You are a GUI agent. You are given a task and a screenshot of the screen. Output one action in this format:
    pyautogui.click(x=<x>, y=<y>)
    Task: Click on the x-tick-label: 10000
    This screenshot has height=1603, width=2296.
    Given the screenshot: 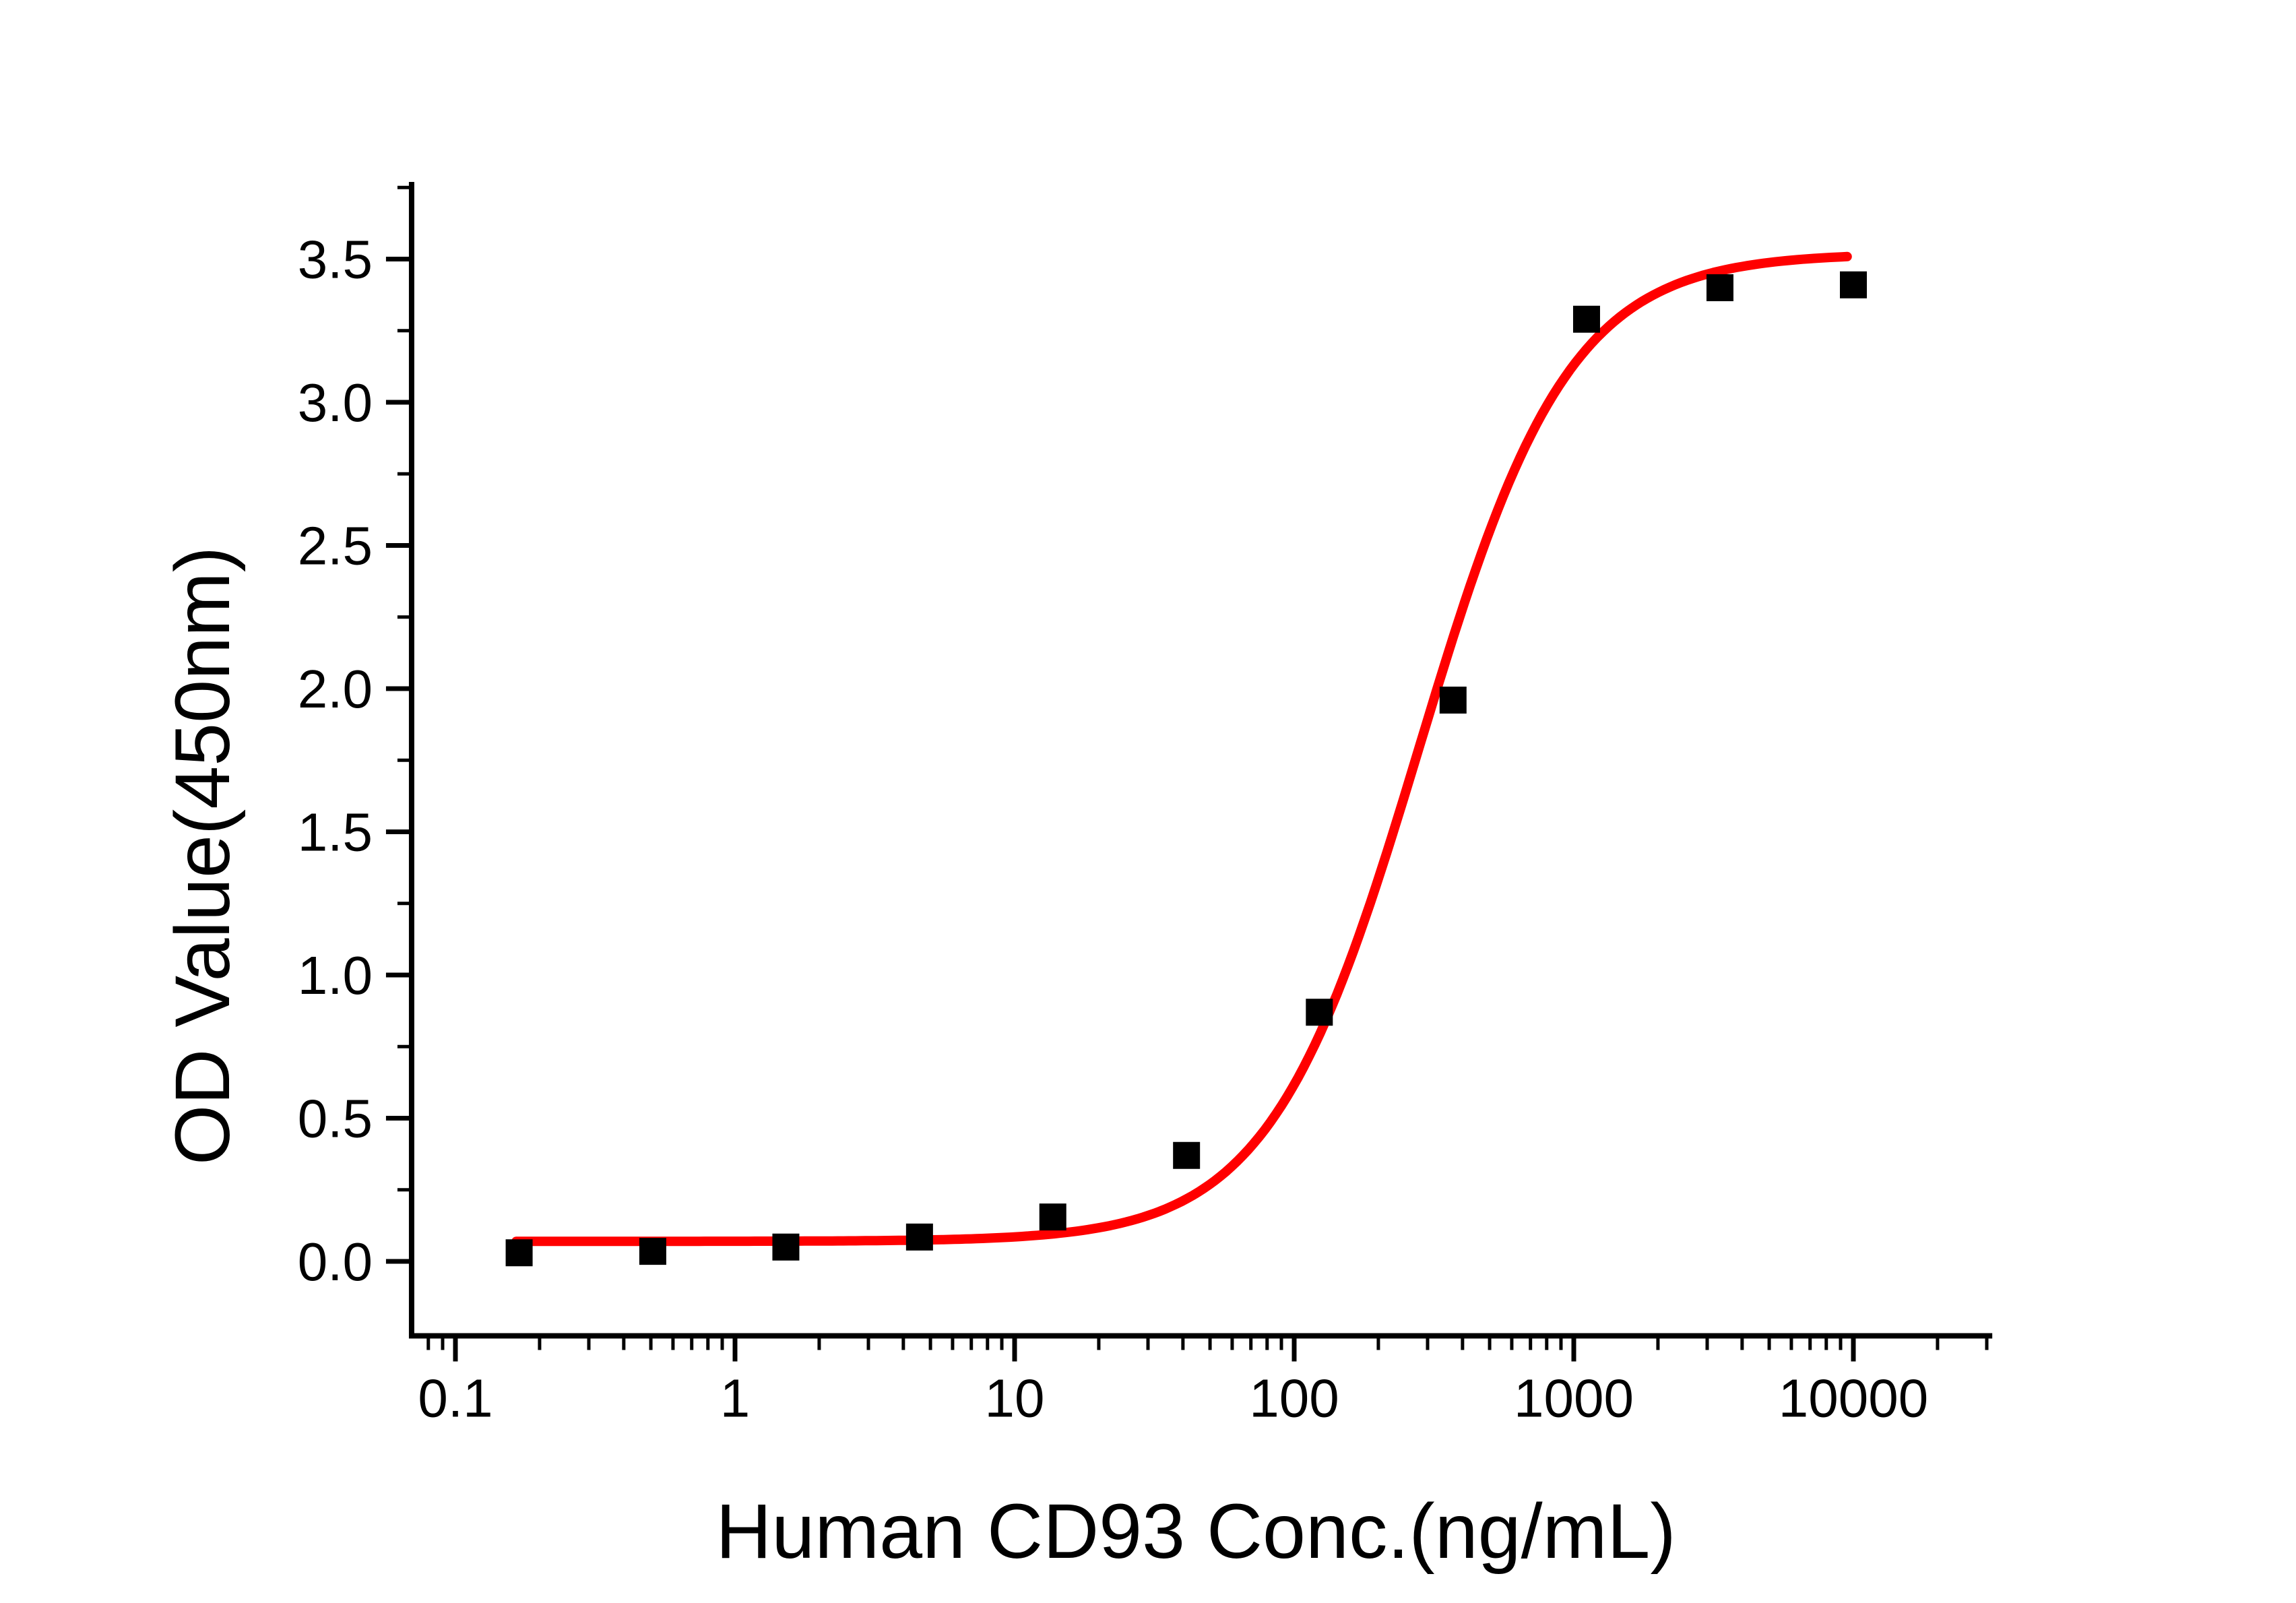 What is the action you would take?
    pyautogui.click(x=1853, y=1398)
    